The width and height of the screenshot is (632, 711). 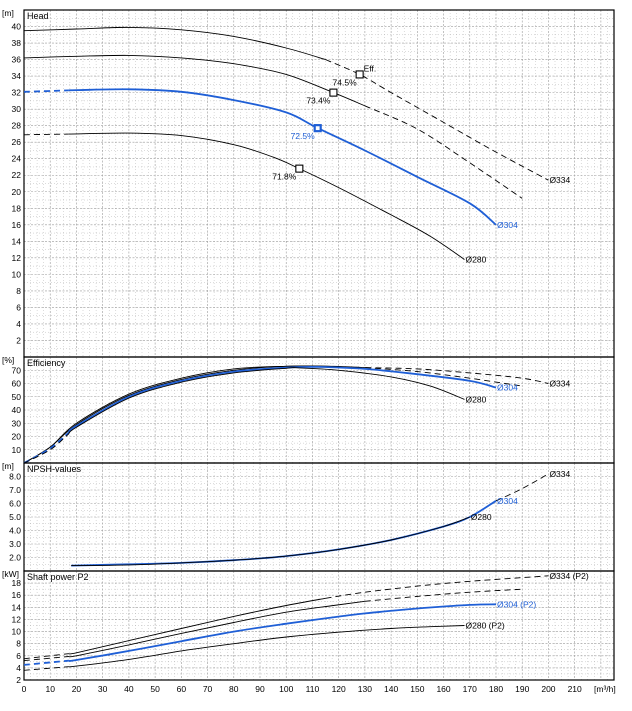 What do you see at coordinates (15, 504) in the screenshot?
I see `y-tick-label: 6.0` at bounding box center [15, 504].